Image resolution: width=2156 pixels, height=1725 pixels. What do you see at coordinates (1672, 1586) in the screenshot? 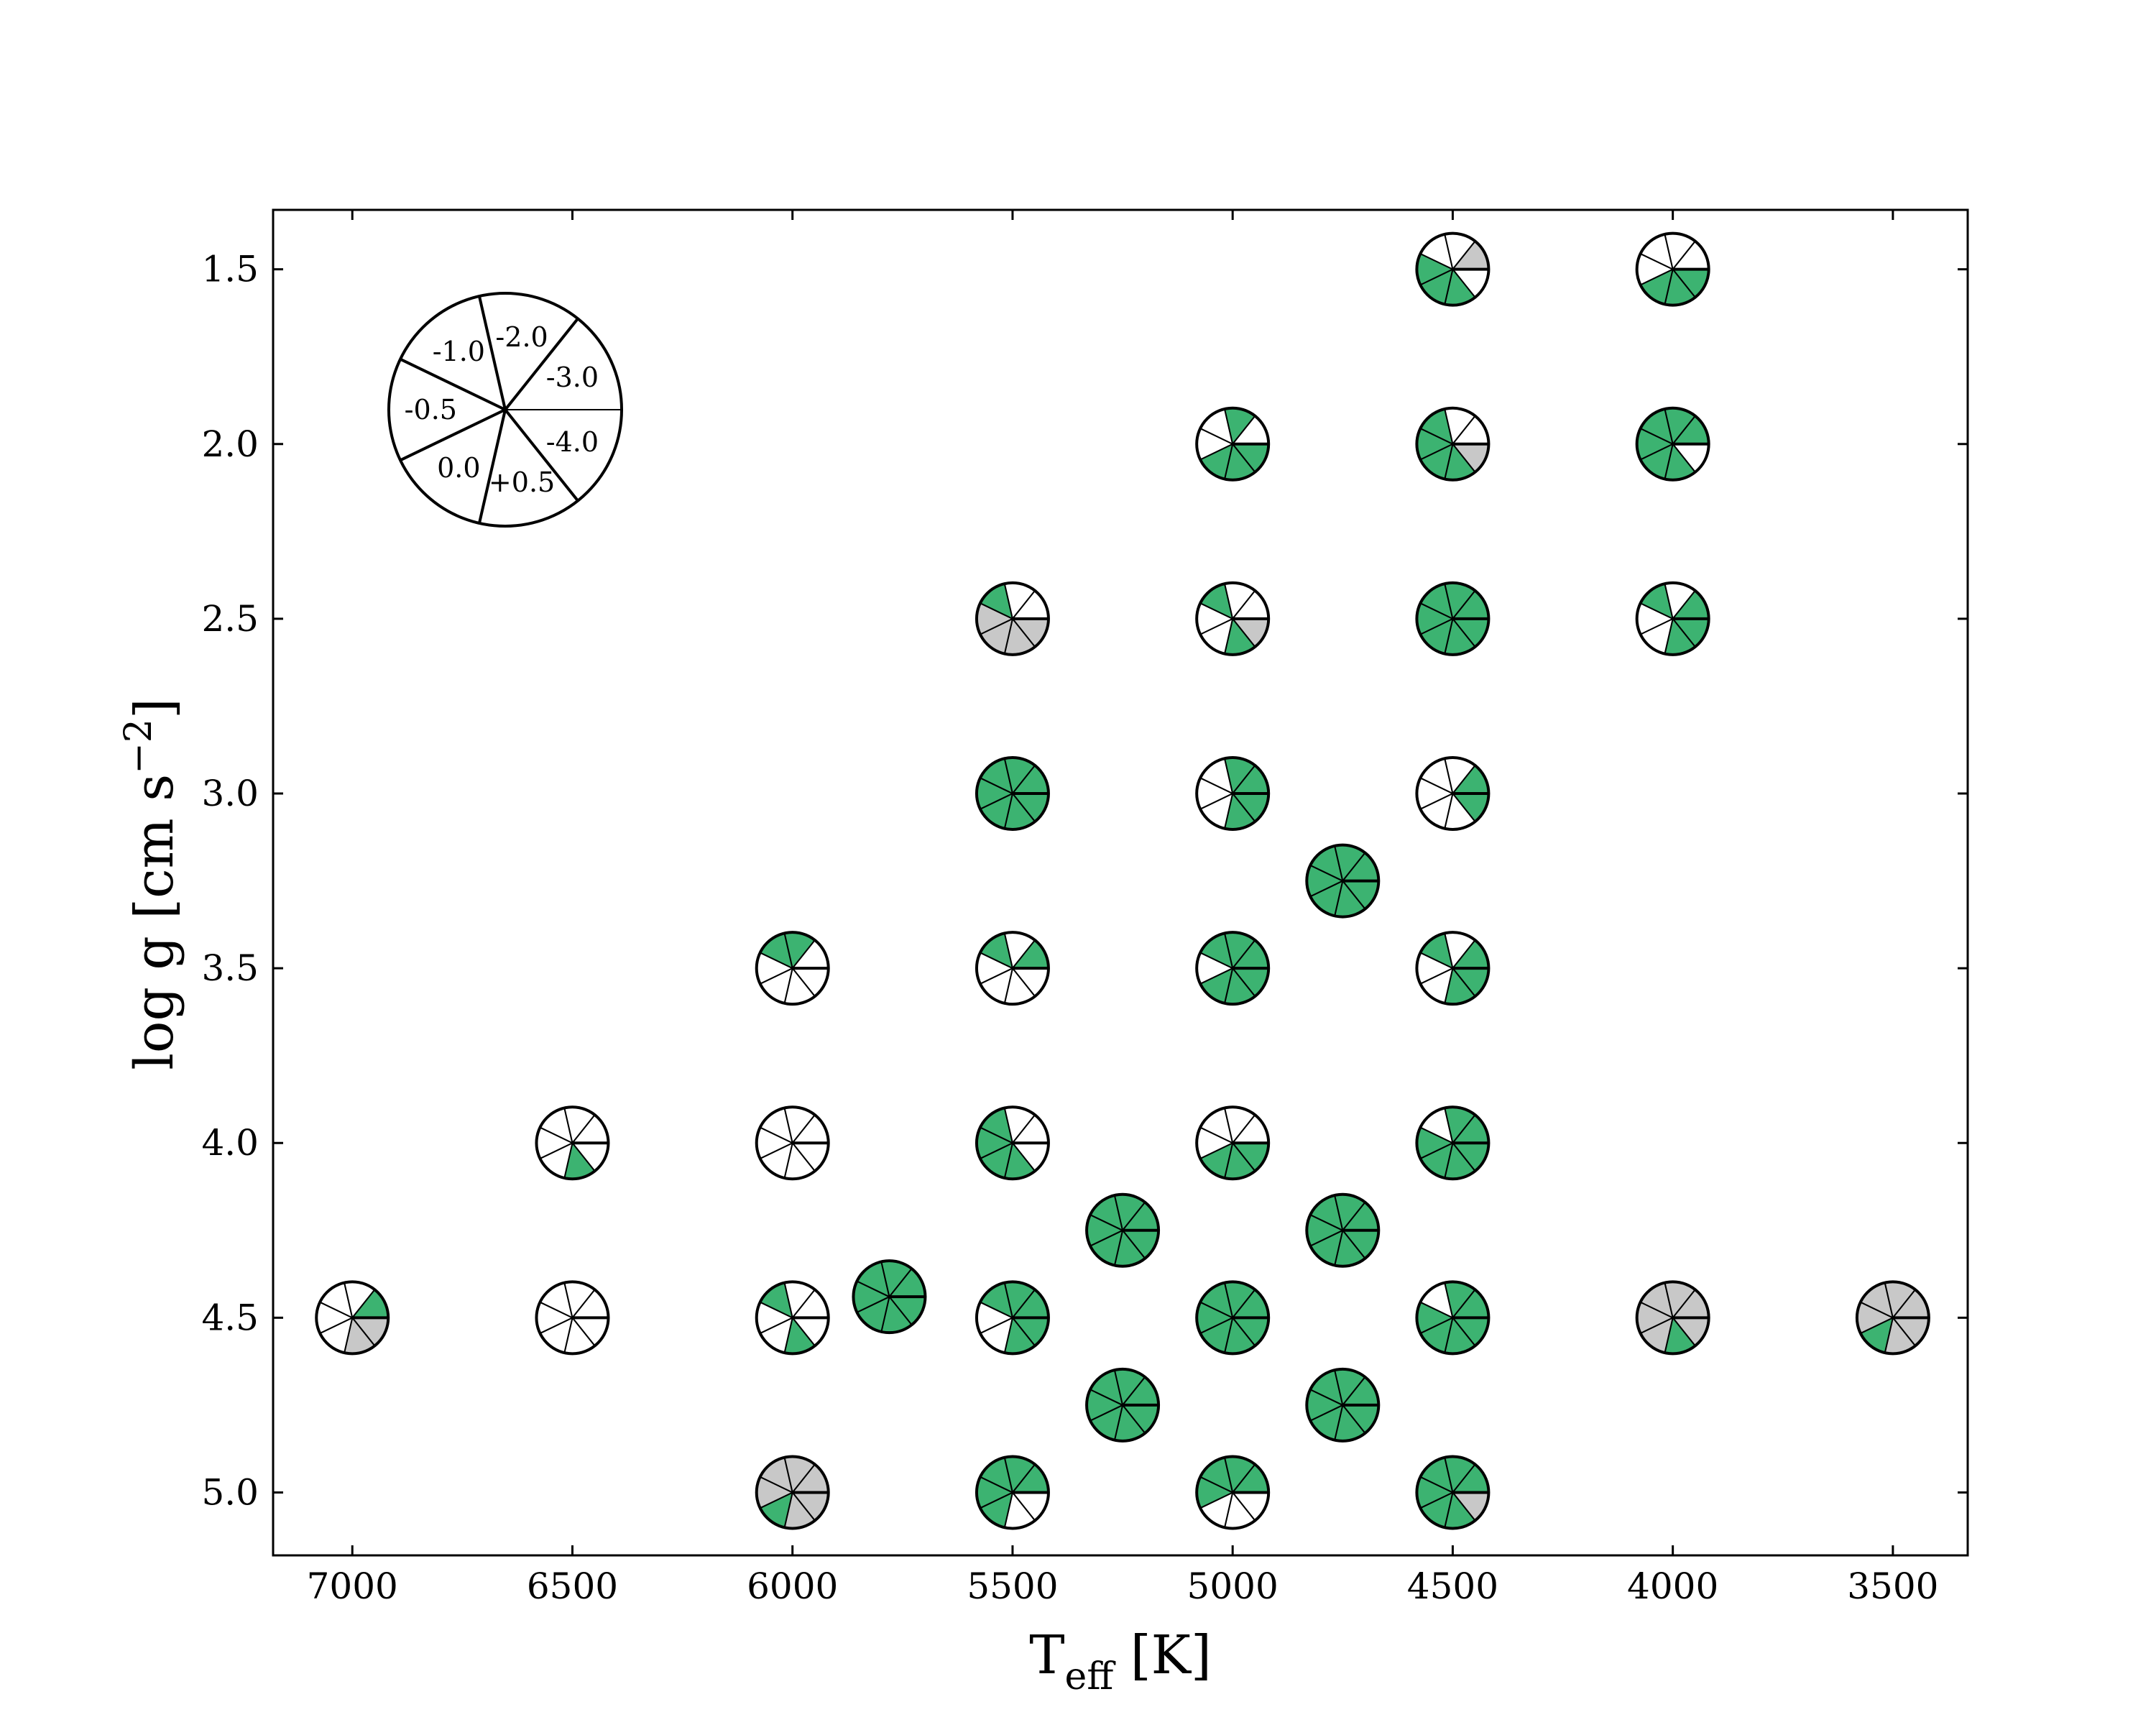
I see `x-tick-label: 4000` at bounding box center [1672, 1586].